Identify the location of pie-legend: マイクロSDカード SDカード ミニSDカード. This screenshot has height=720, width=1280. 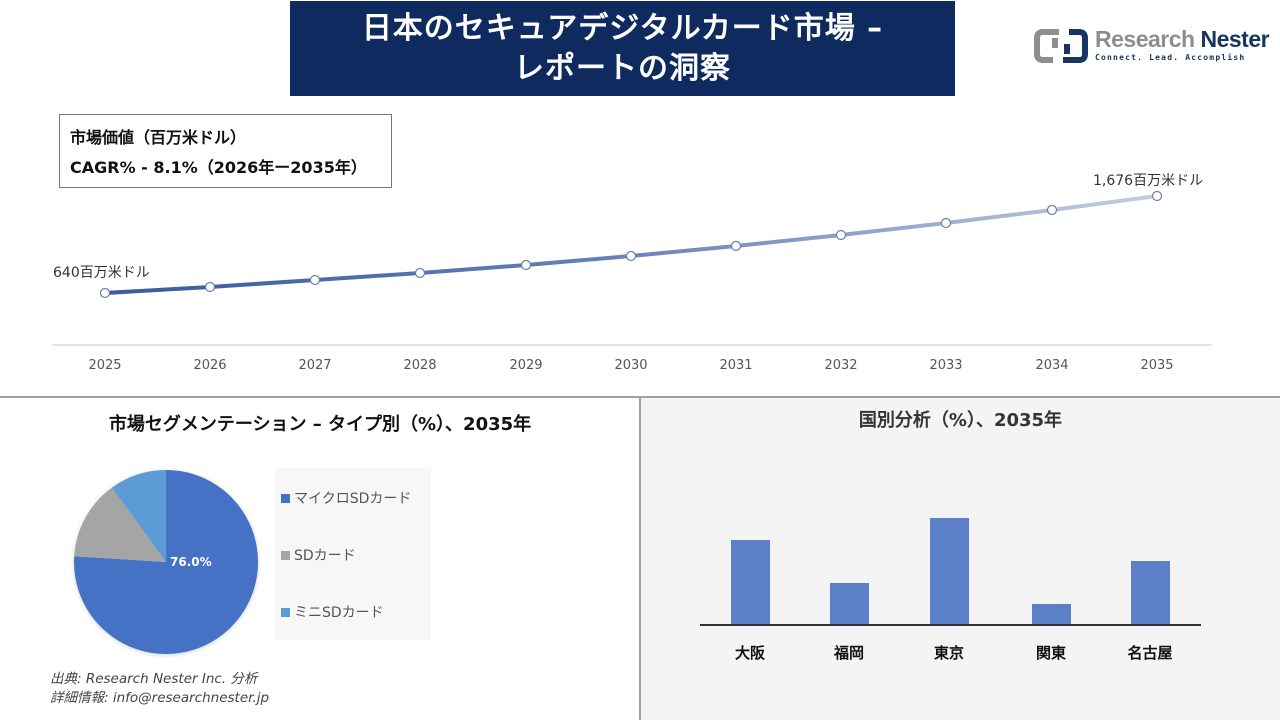
(353, 554).